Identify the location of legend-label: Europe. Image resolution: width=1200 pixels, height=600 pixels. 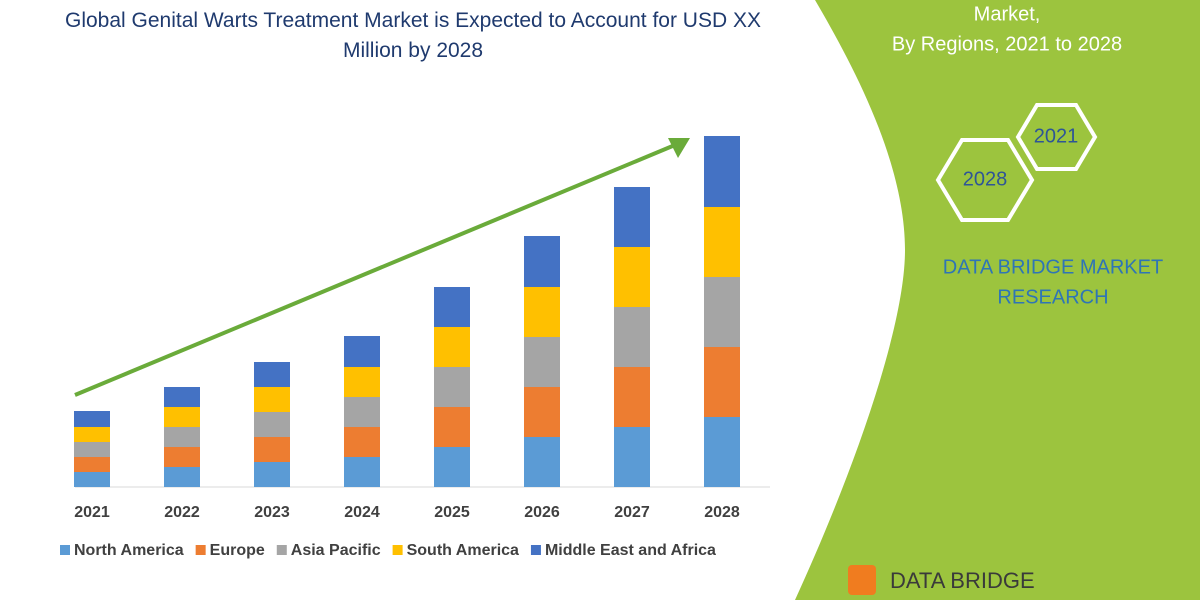
(237, 550).